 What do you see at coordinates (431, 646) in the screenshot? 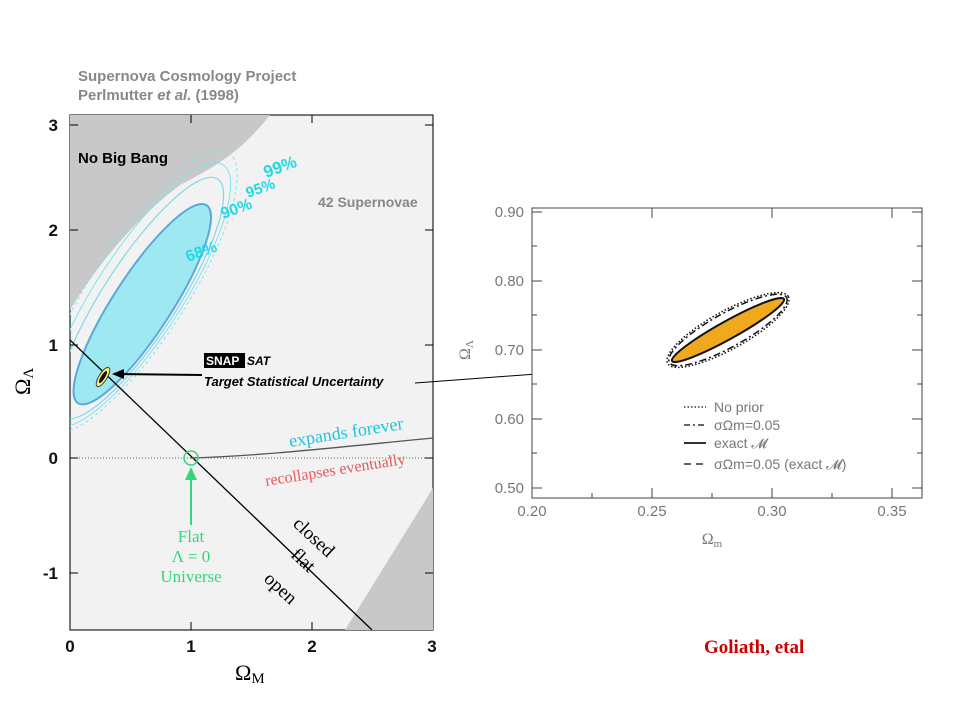
I see `left-xtick-3: 3` at bounding box center [431, 646].